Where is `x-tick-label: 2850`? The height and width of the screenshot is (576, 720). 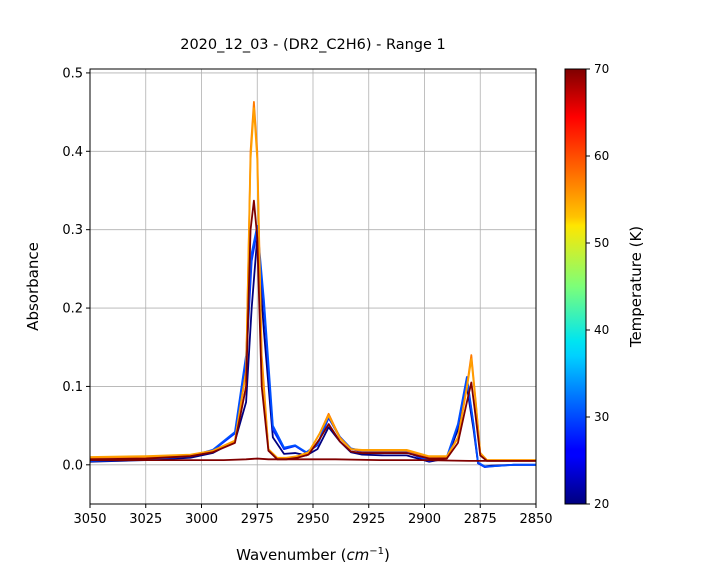 x-tick-label: 2850 is located at coordinates (535, 519).